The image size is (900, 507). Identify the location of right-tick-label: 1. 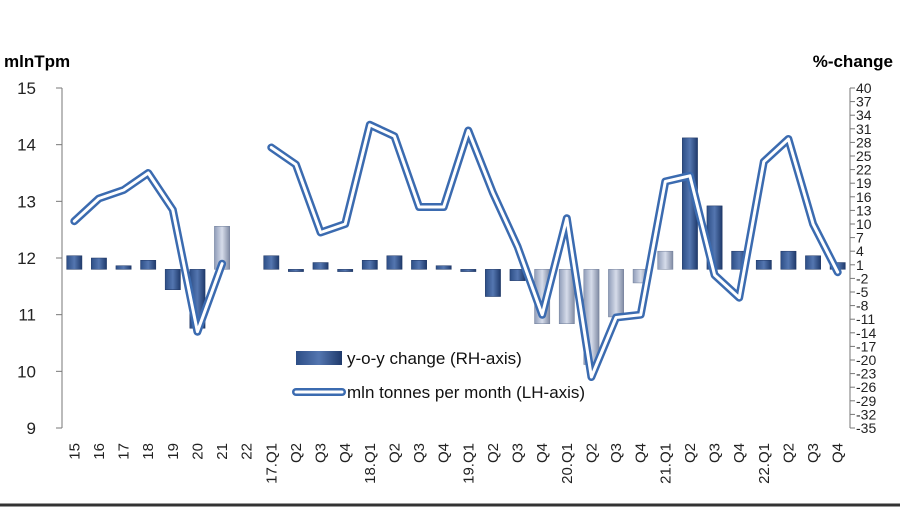
(860, 265).